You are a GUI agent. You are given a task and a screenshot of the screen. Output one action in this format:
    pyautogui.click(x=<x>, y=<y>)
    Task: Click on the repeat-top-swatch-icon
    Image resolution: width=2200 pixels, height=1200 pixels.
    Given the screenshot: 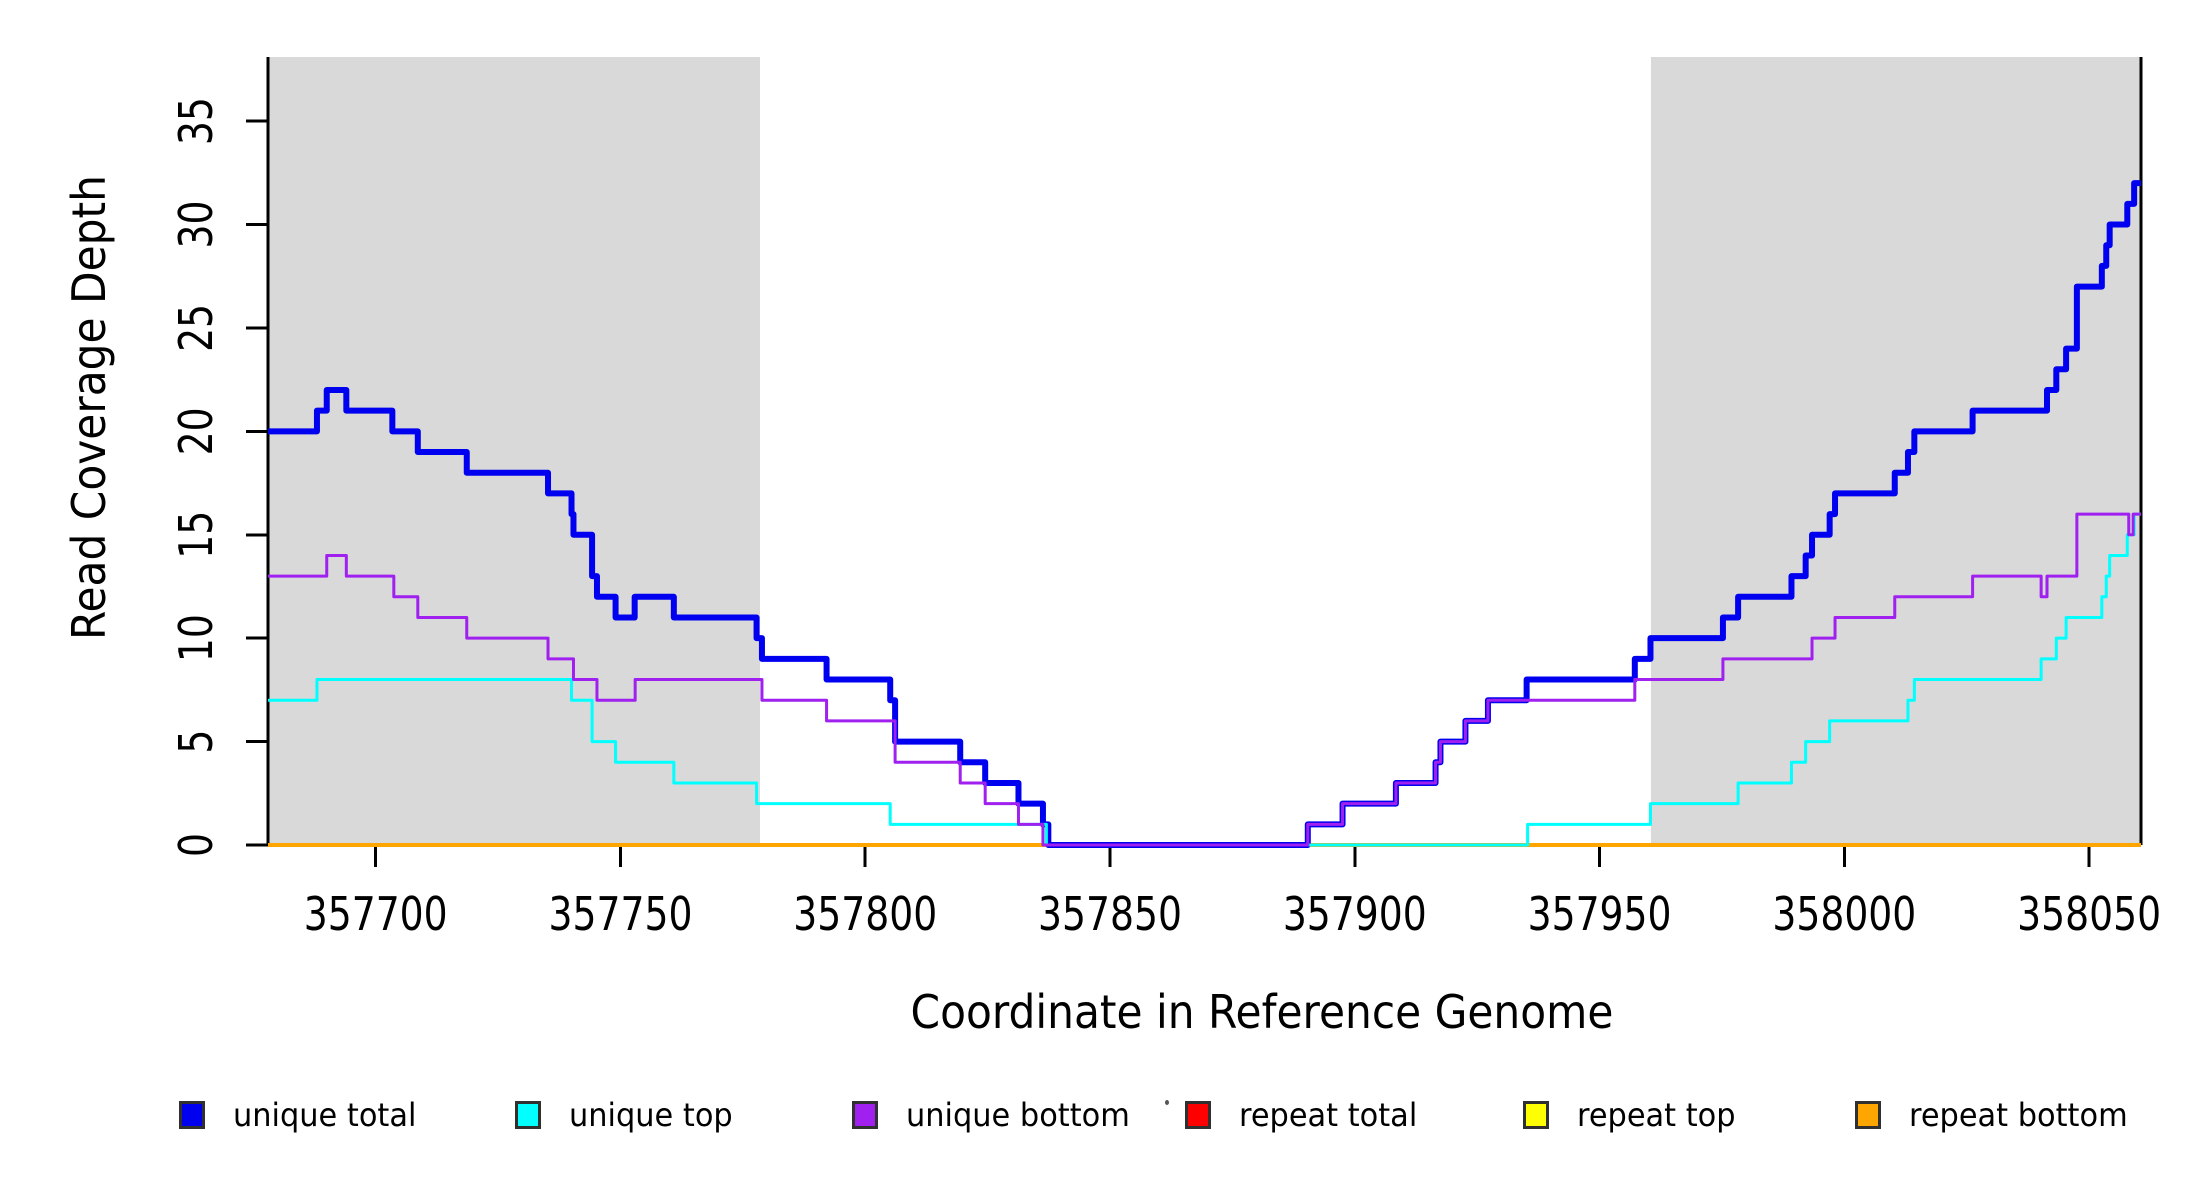 What is the action you would take?
    pyautogui.click(x=1536, y=1115)
    